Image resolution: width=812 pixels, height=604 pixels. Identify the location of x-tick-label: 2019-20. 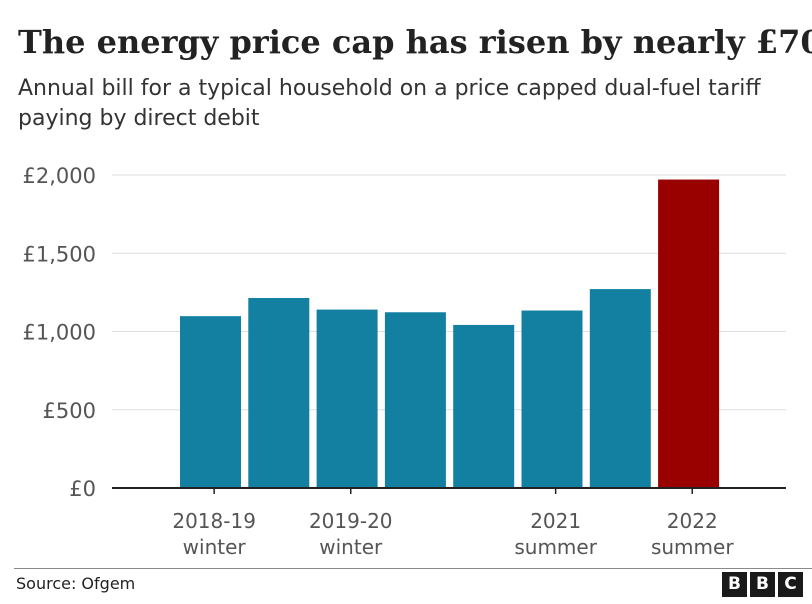
(351, 521).